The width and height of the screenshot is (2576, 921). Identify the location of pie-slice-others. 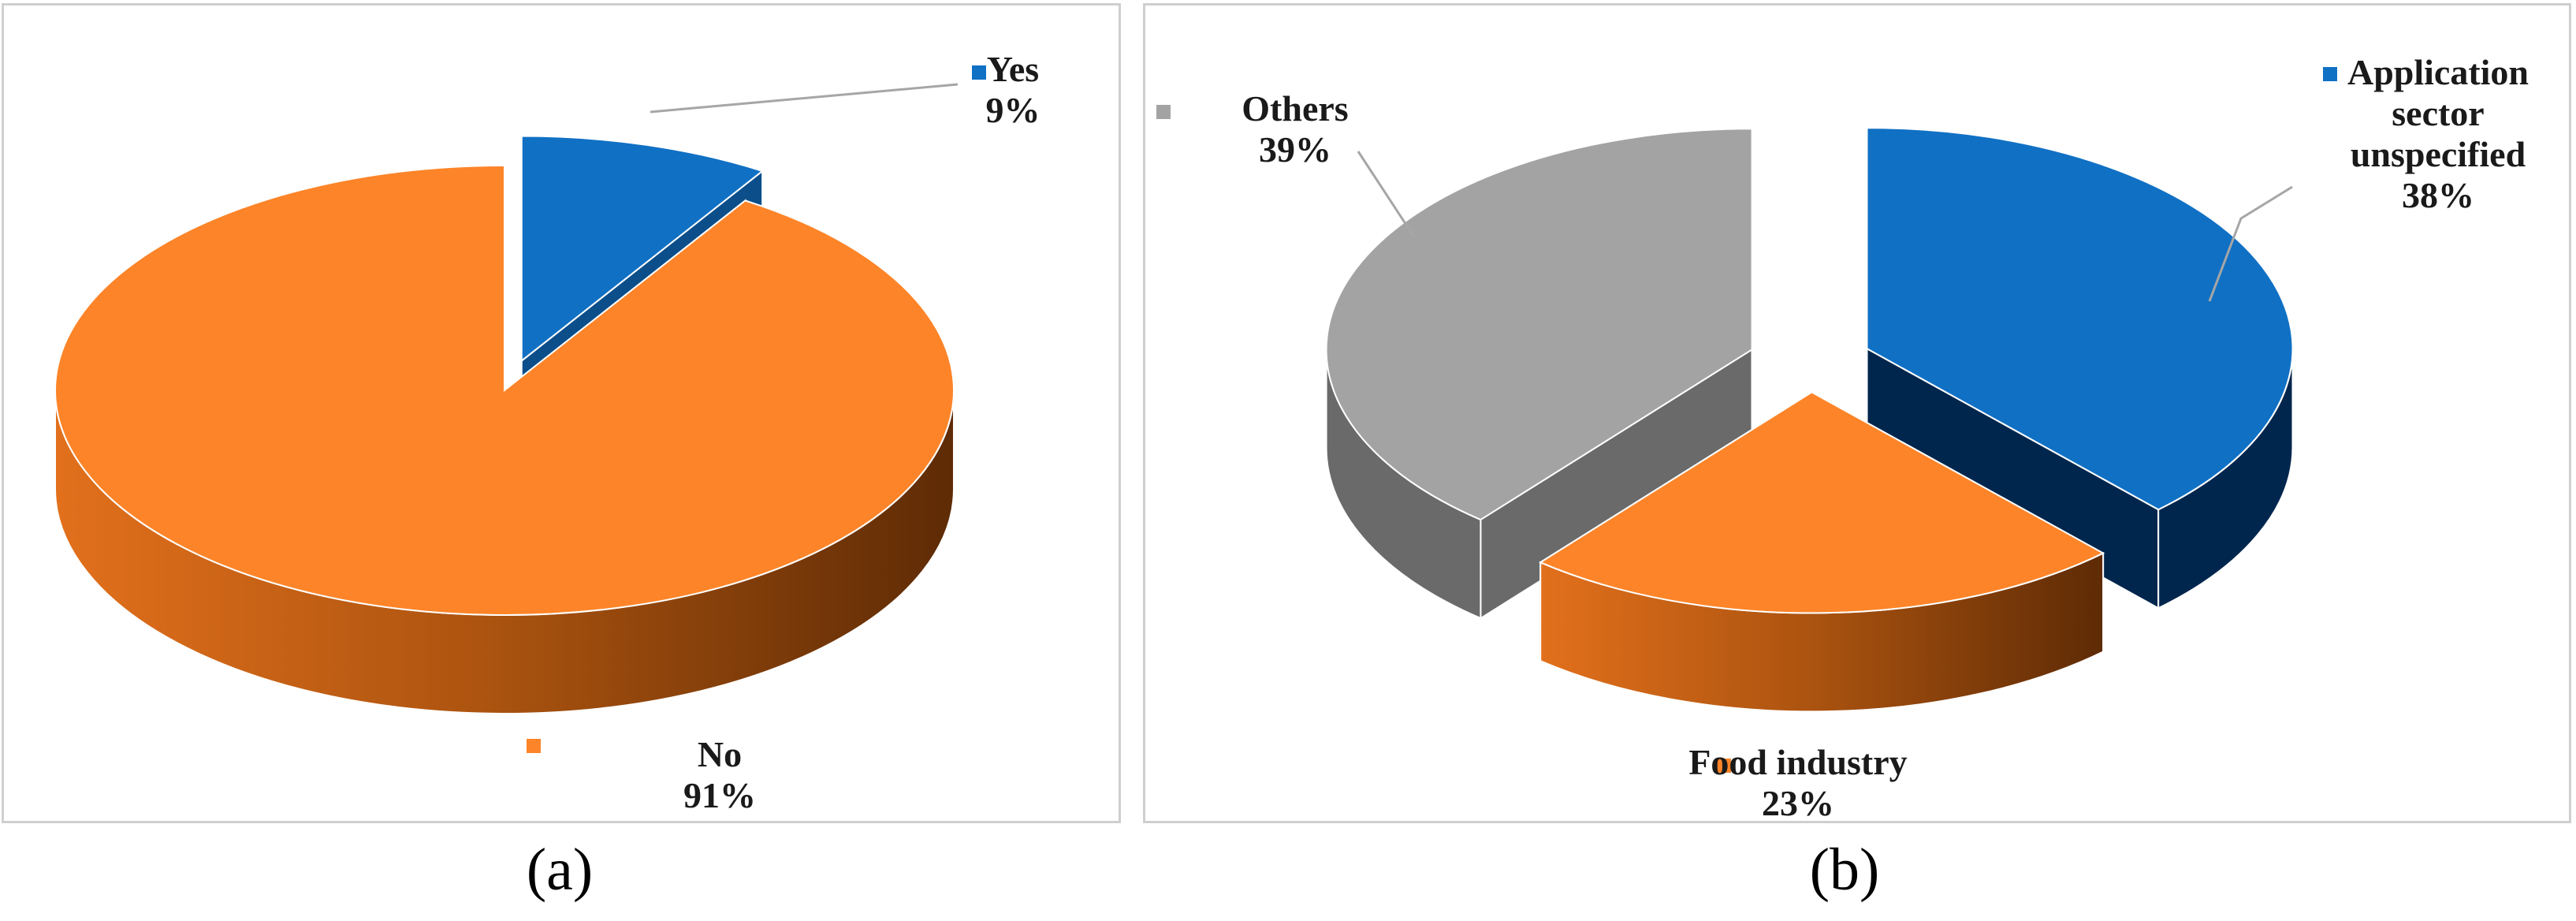
(1539, 374).